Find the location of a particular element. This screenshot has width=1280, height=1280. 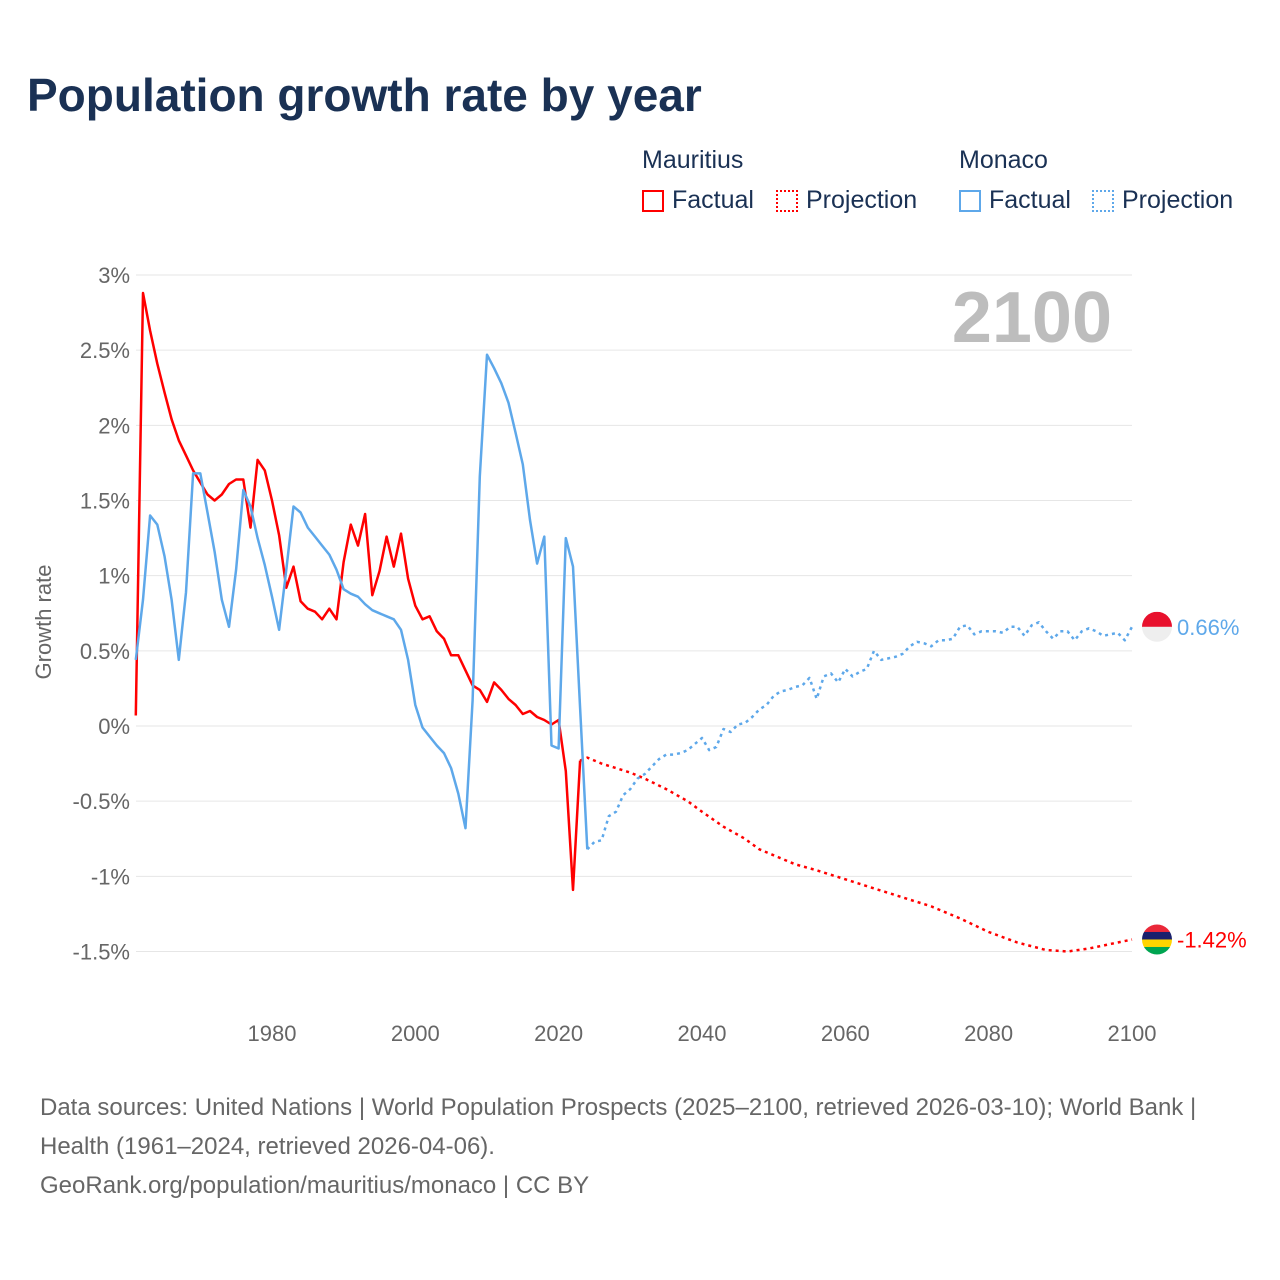

x-tick-label: 1980 is located at coordinates (271, 1033).